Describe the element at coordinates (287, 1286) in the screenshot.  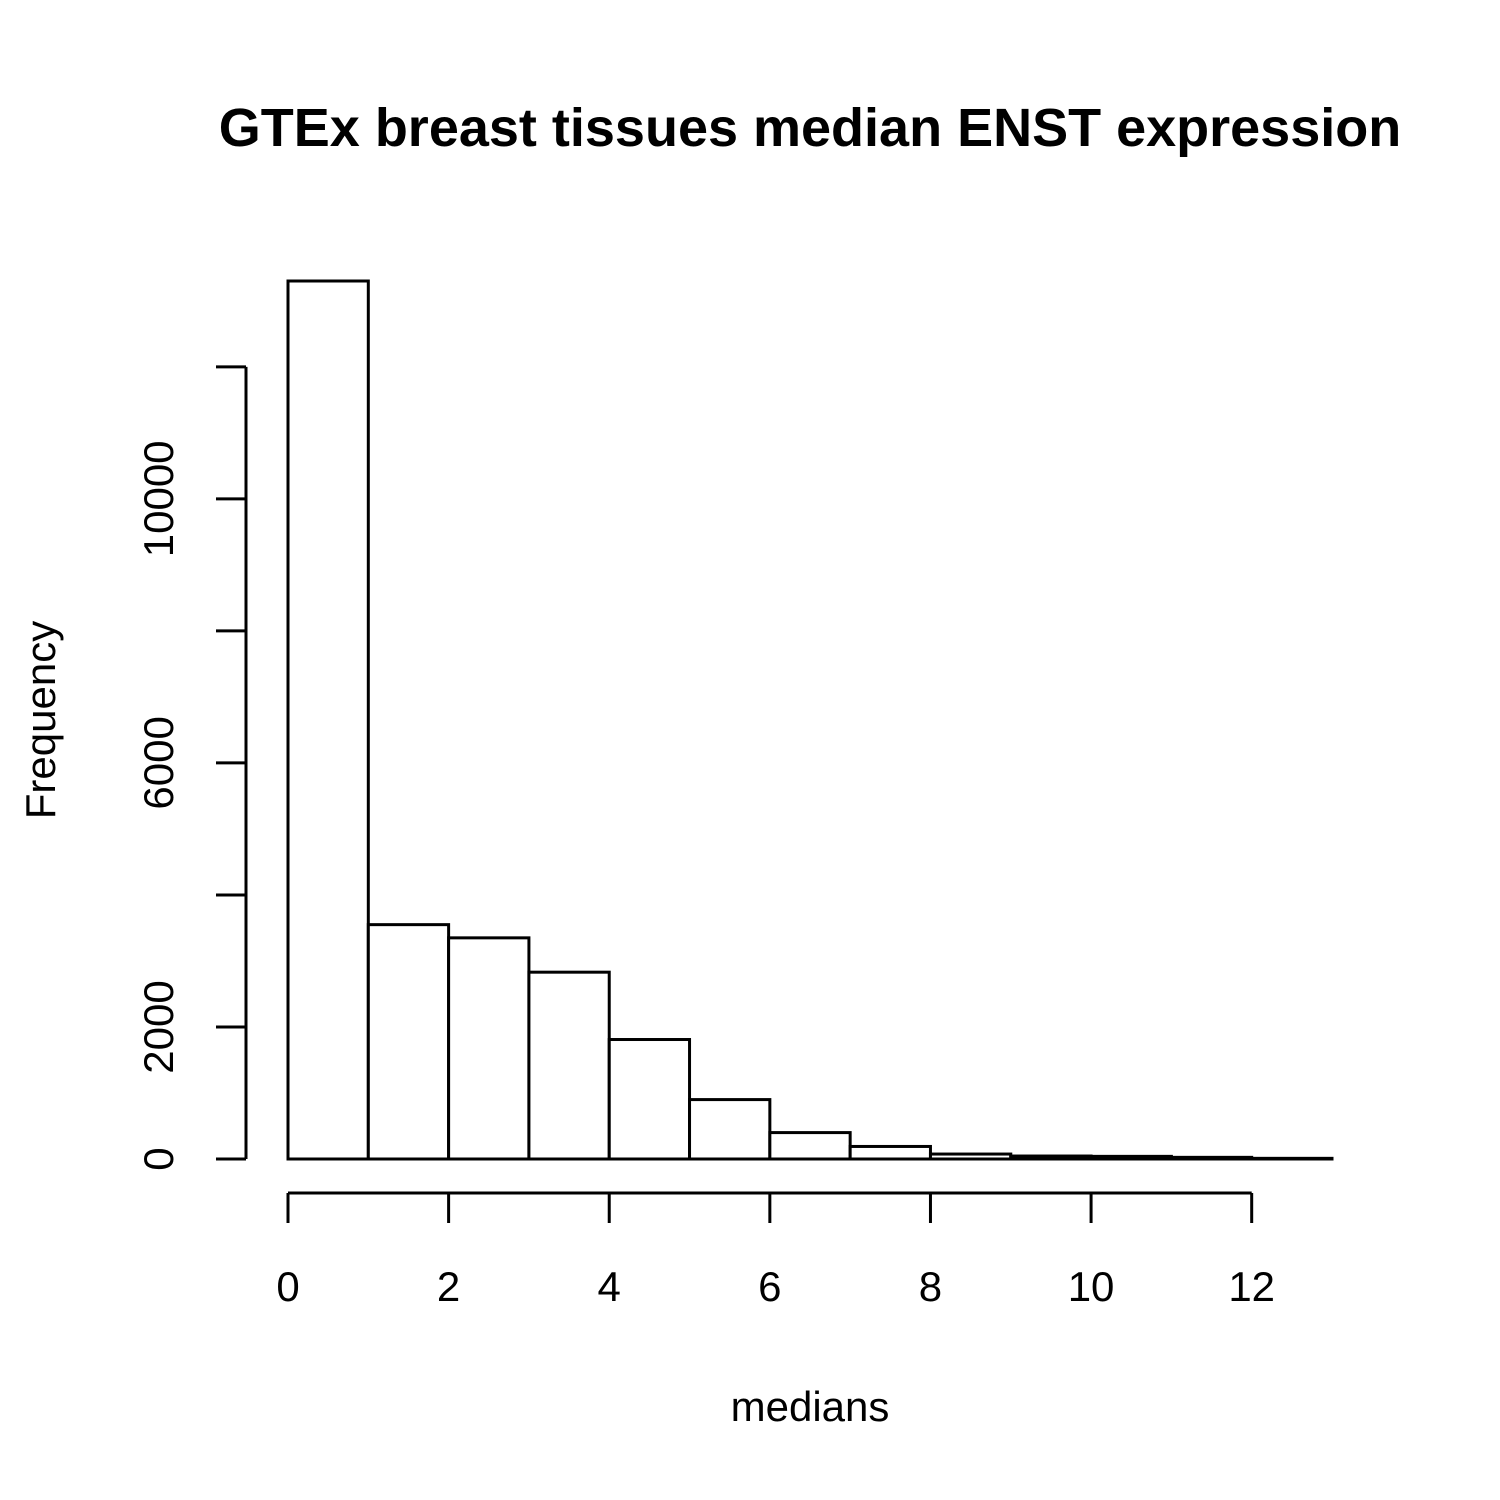
I see `x-tick-label: 0` at that location.